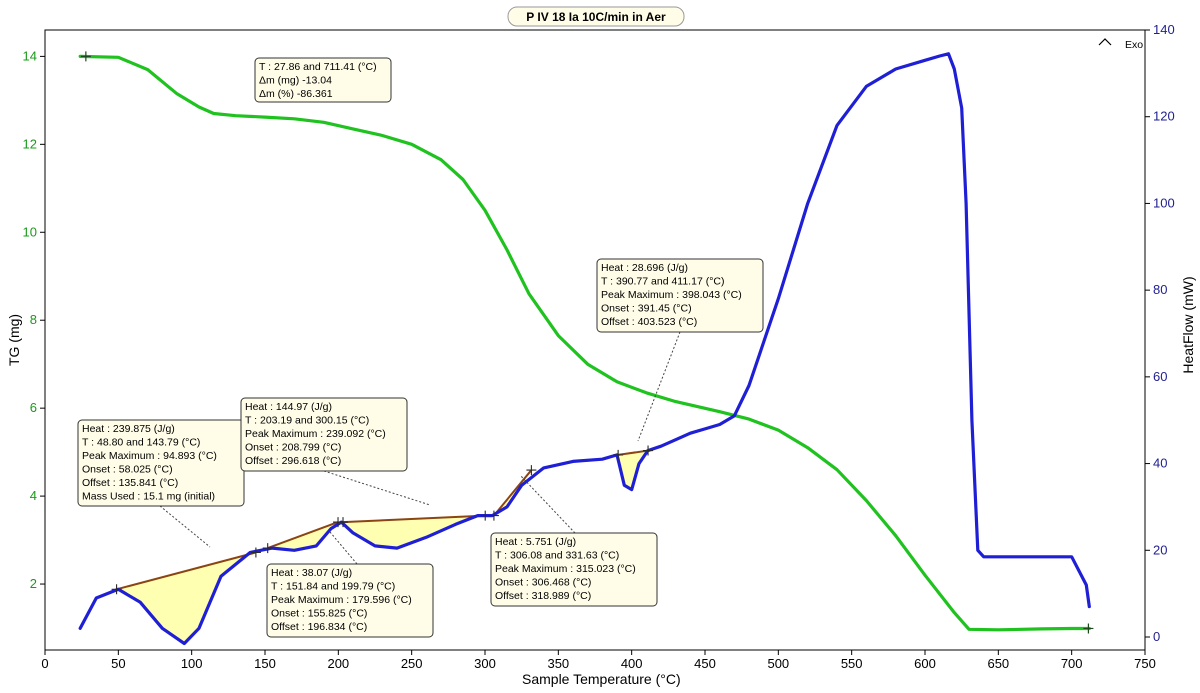 This screenshot has width=1200, height=693. I want to click on annotation-line: Offset : 318.989 (°C), so click(543, 596).